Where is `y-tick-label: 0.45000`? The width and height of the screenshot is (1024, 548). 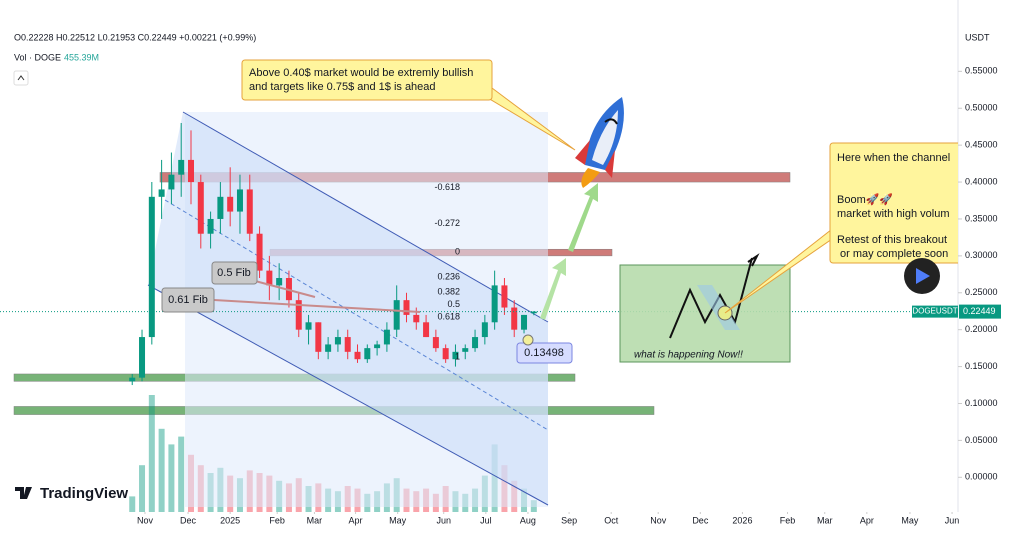 y-tick-label: 0.45000 is located at coordinates (981, 145).